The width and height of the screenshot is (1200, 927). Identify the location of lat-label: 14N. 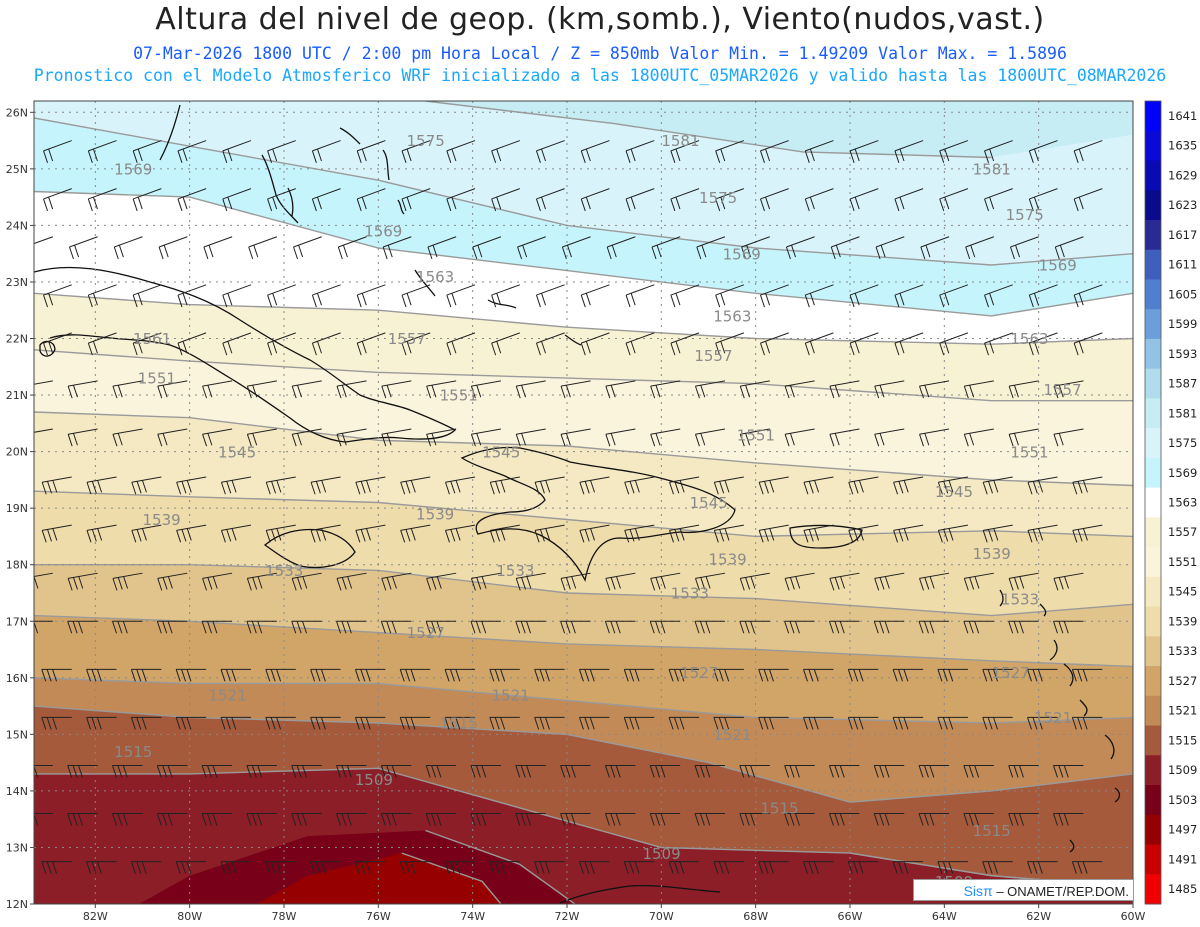
(17, 791).